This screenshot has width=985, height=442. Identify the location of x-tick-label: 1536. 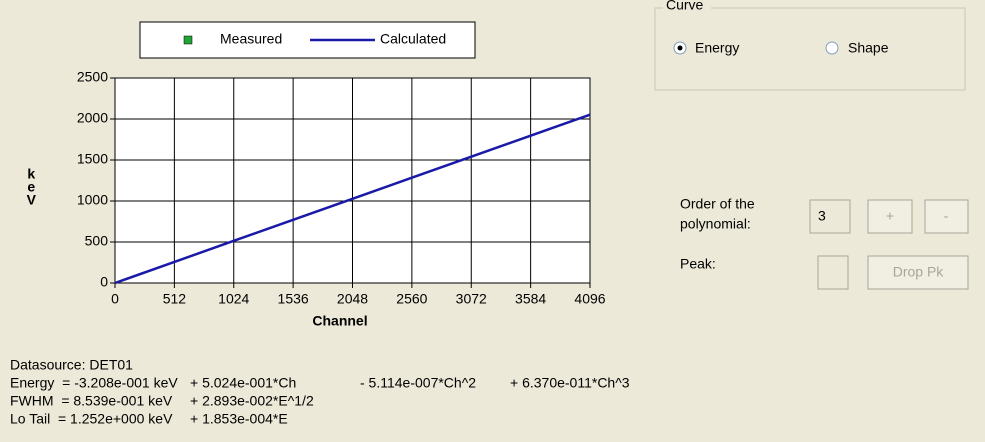
(293, 299).